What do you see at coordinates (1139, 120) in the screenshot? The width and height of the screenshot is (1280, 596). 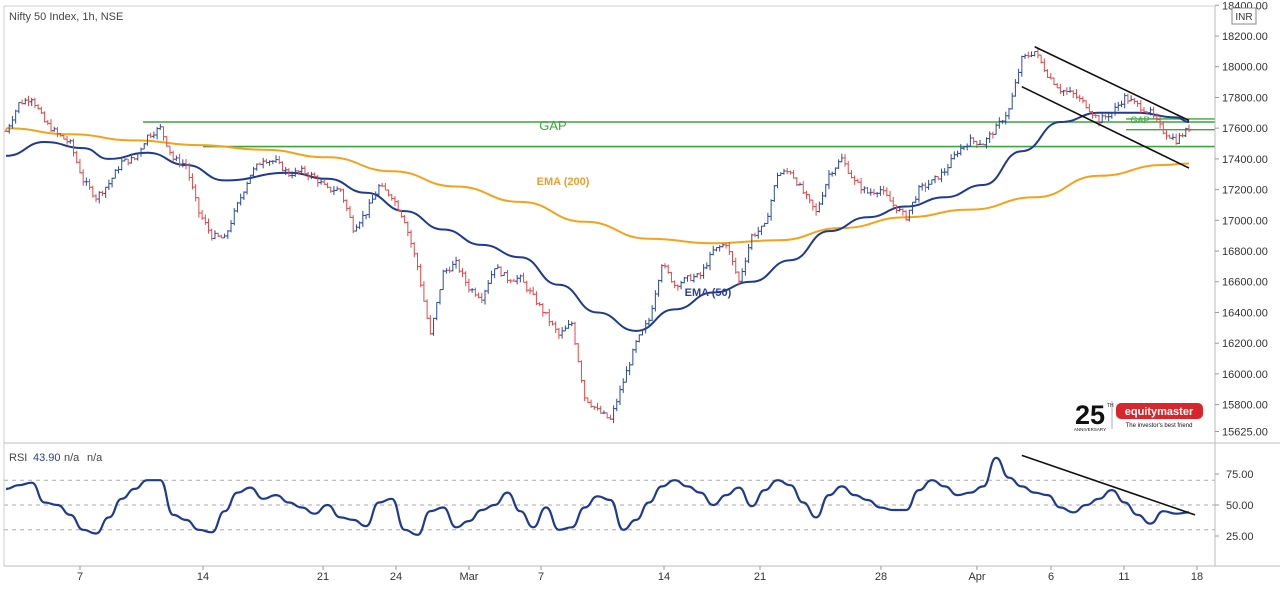 I see `gap-label-2: GAP` at bounding box center [1139, 120].